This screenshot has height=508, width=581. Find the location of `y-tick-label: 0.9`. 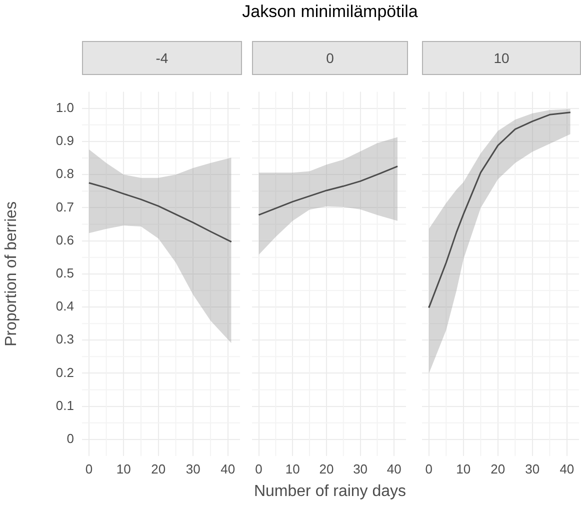

y-tick-label: 0.9 is located at coordinates (65, 140).